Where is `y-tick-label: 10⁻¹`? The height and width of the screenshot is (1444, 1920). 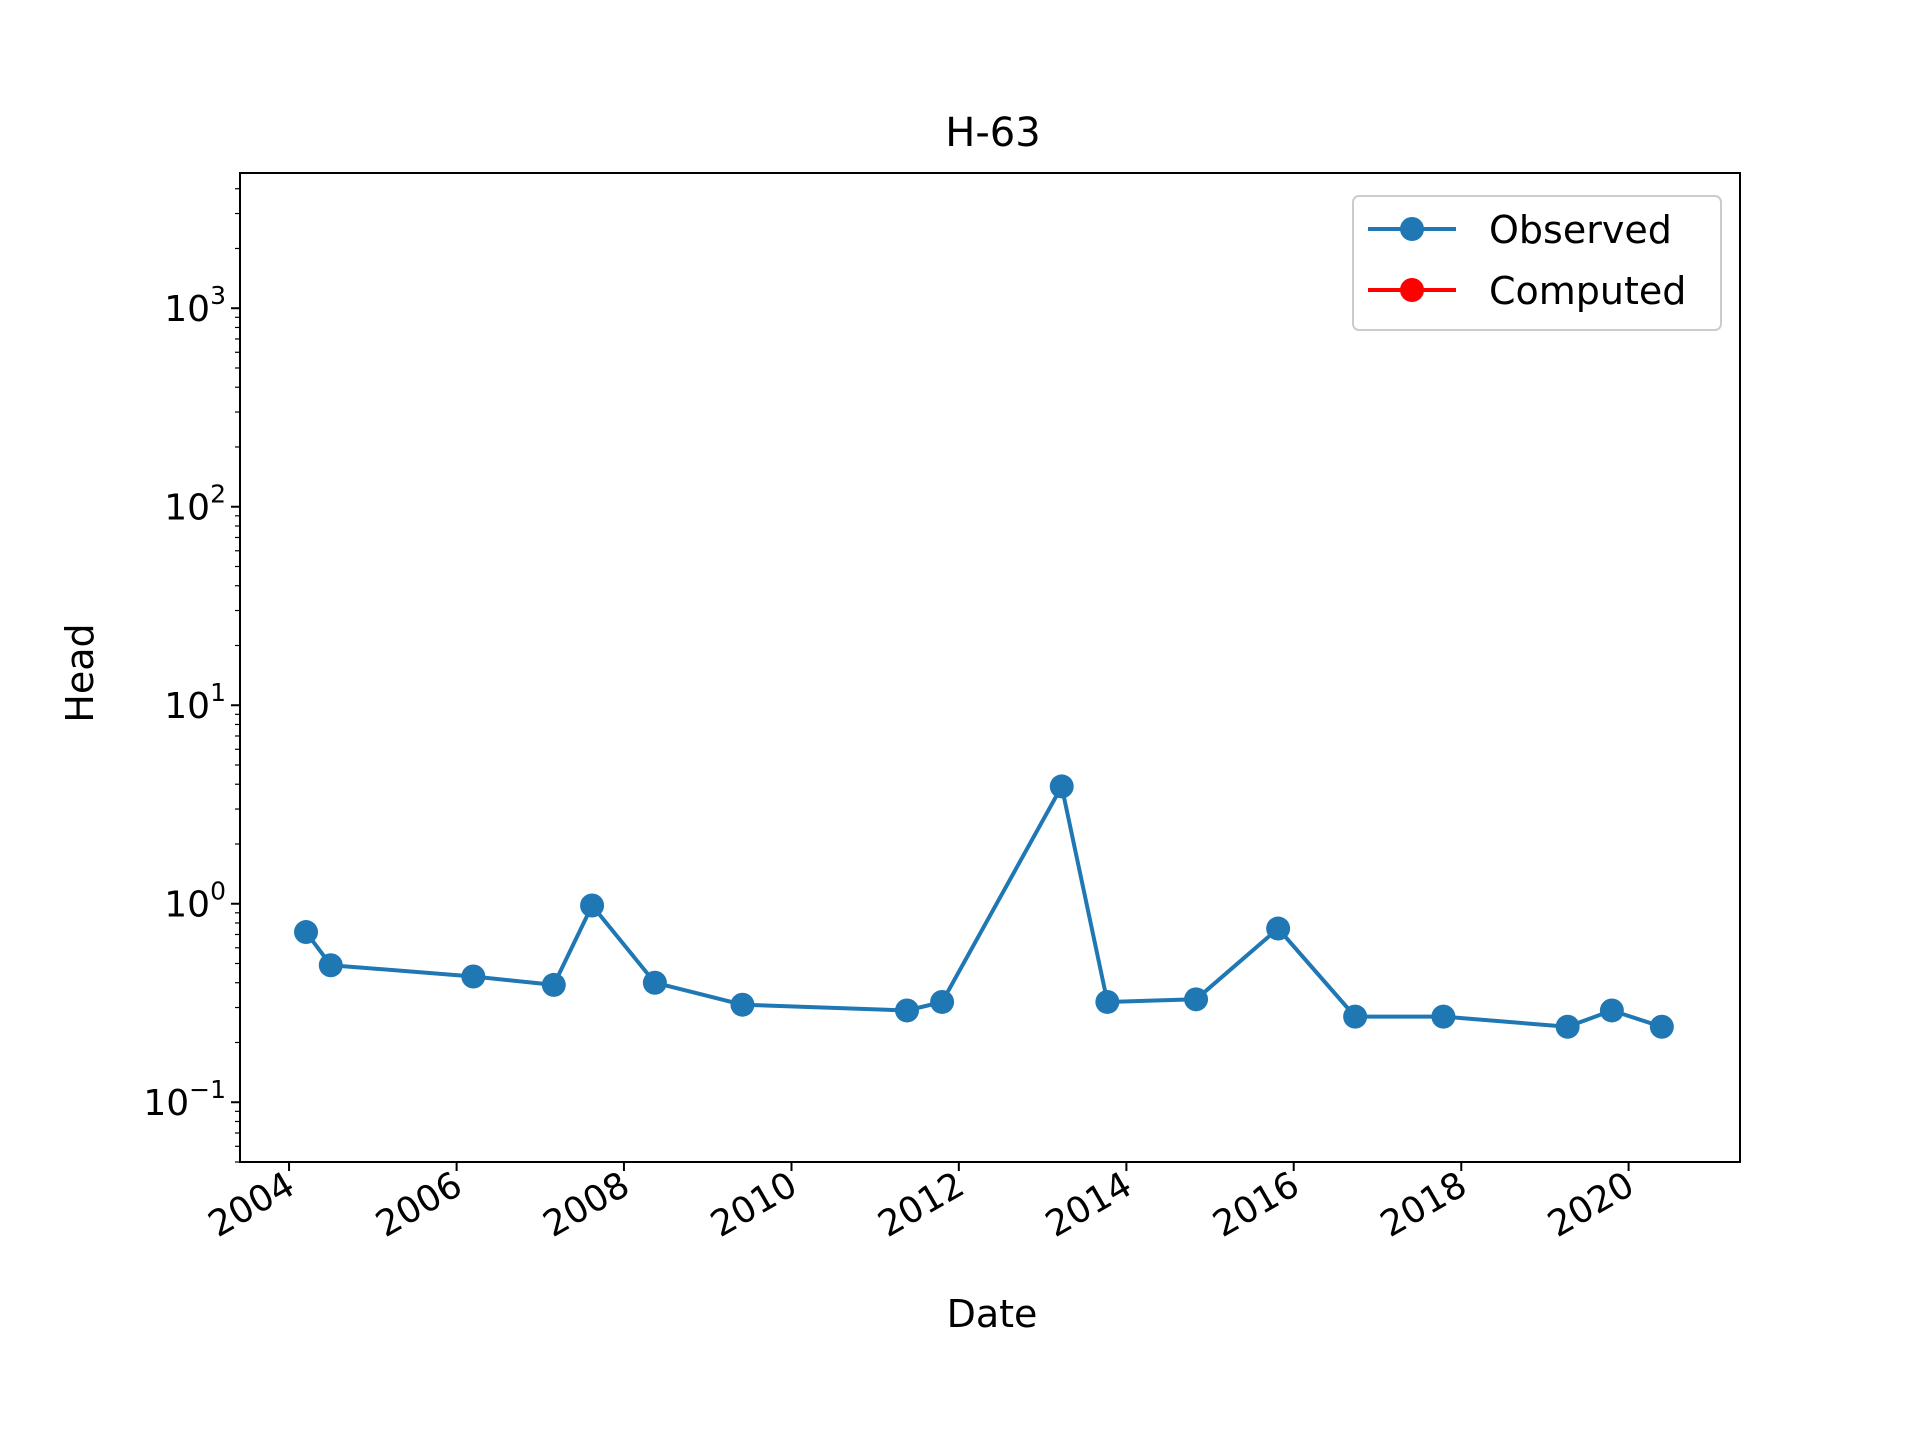 y-tick-label: 10⁻¹ is located at coordinates (184, 1099).